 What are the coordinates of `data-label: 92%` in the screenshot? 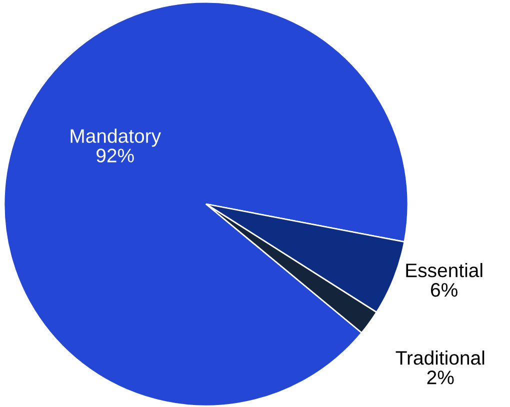 It's located at (115, 155).